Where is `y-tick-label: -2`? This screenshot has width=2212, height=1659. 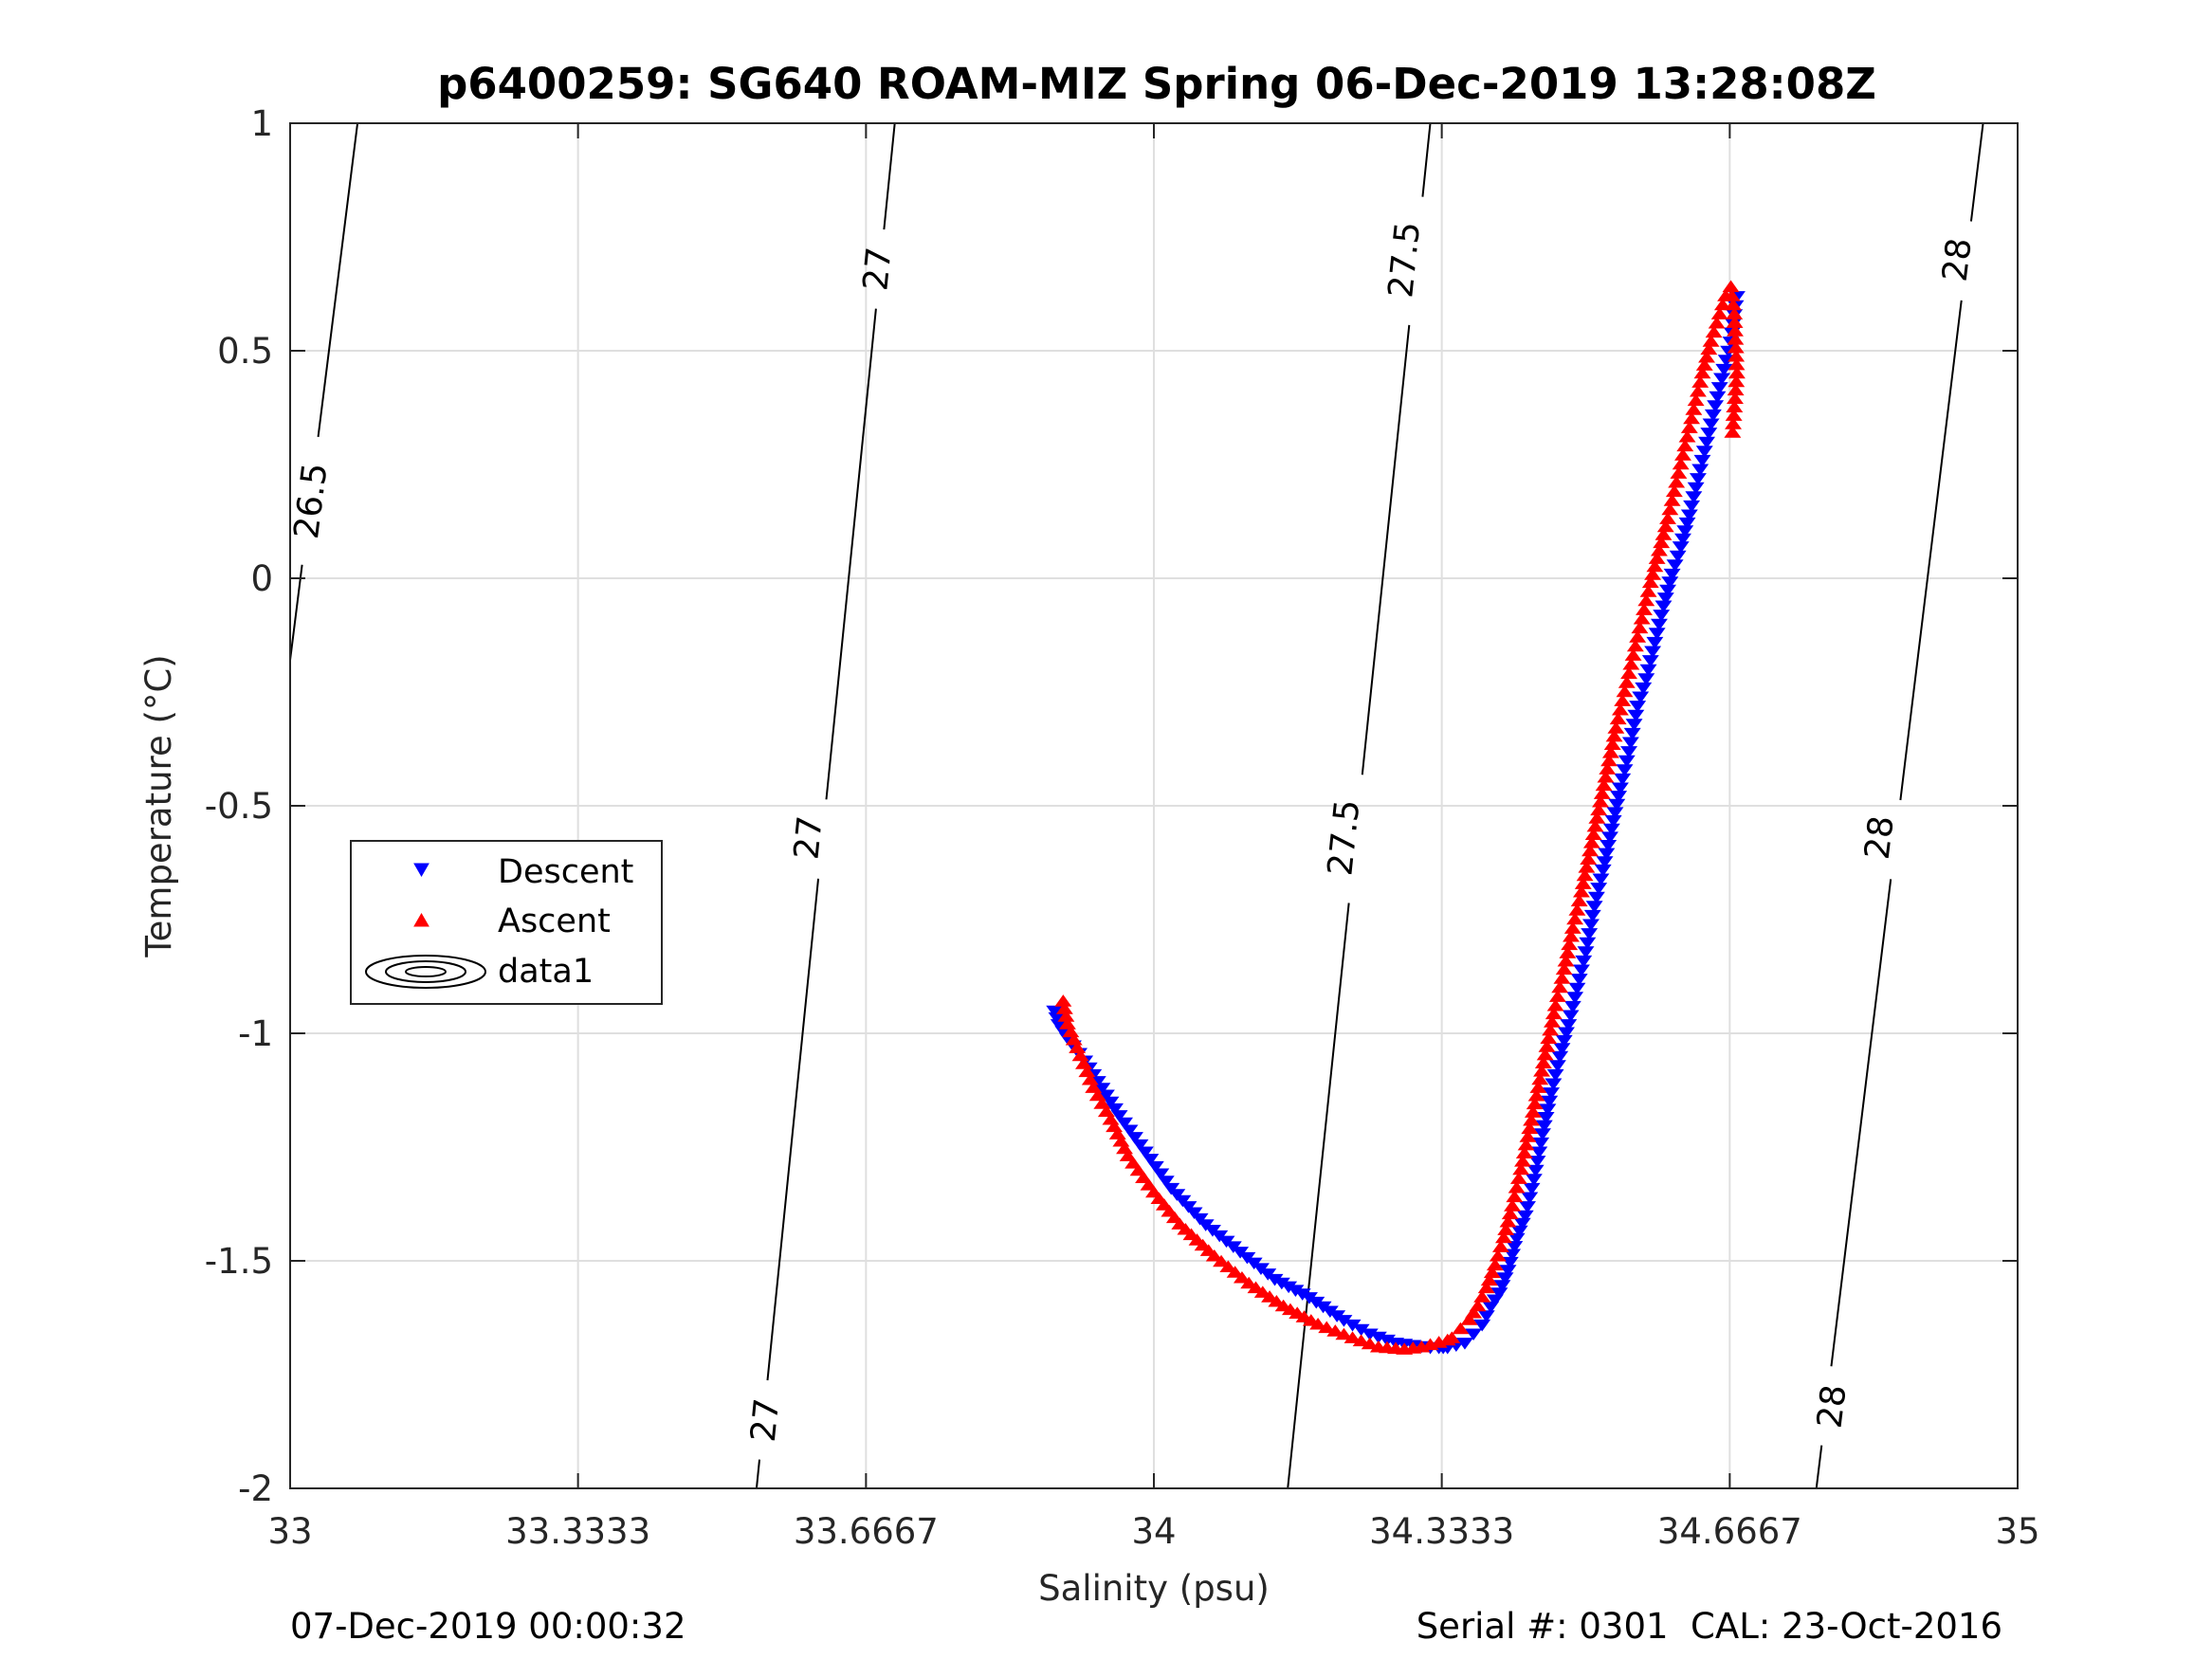
y-tick-label: -2 is located at coordinates (255, 1488).